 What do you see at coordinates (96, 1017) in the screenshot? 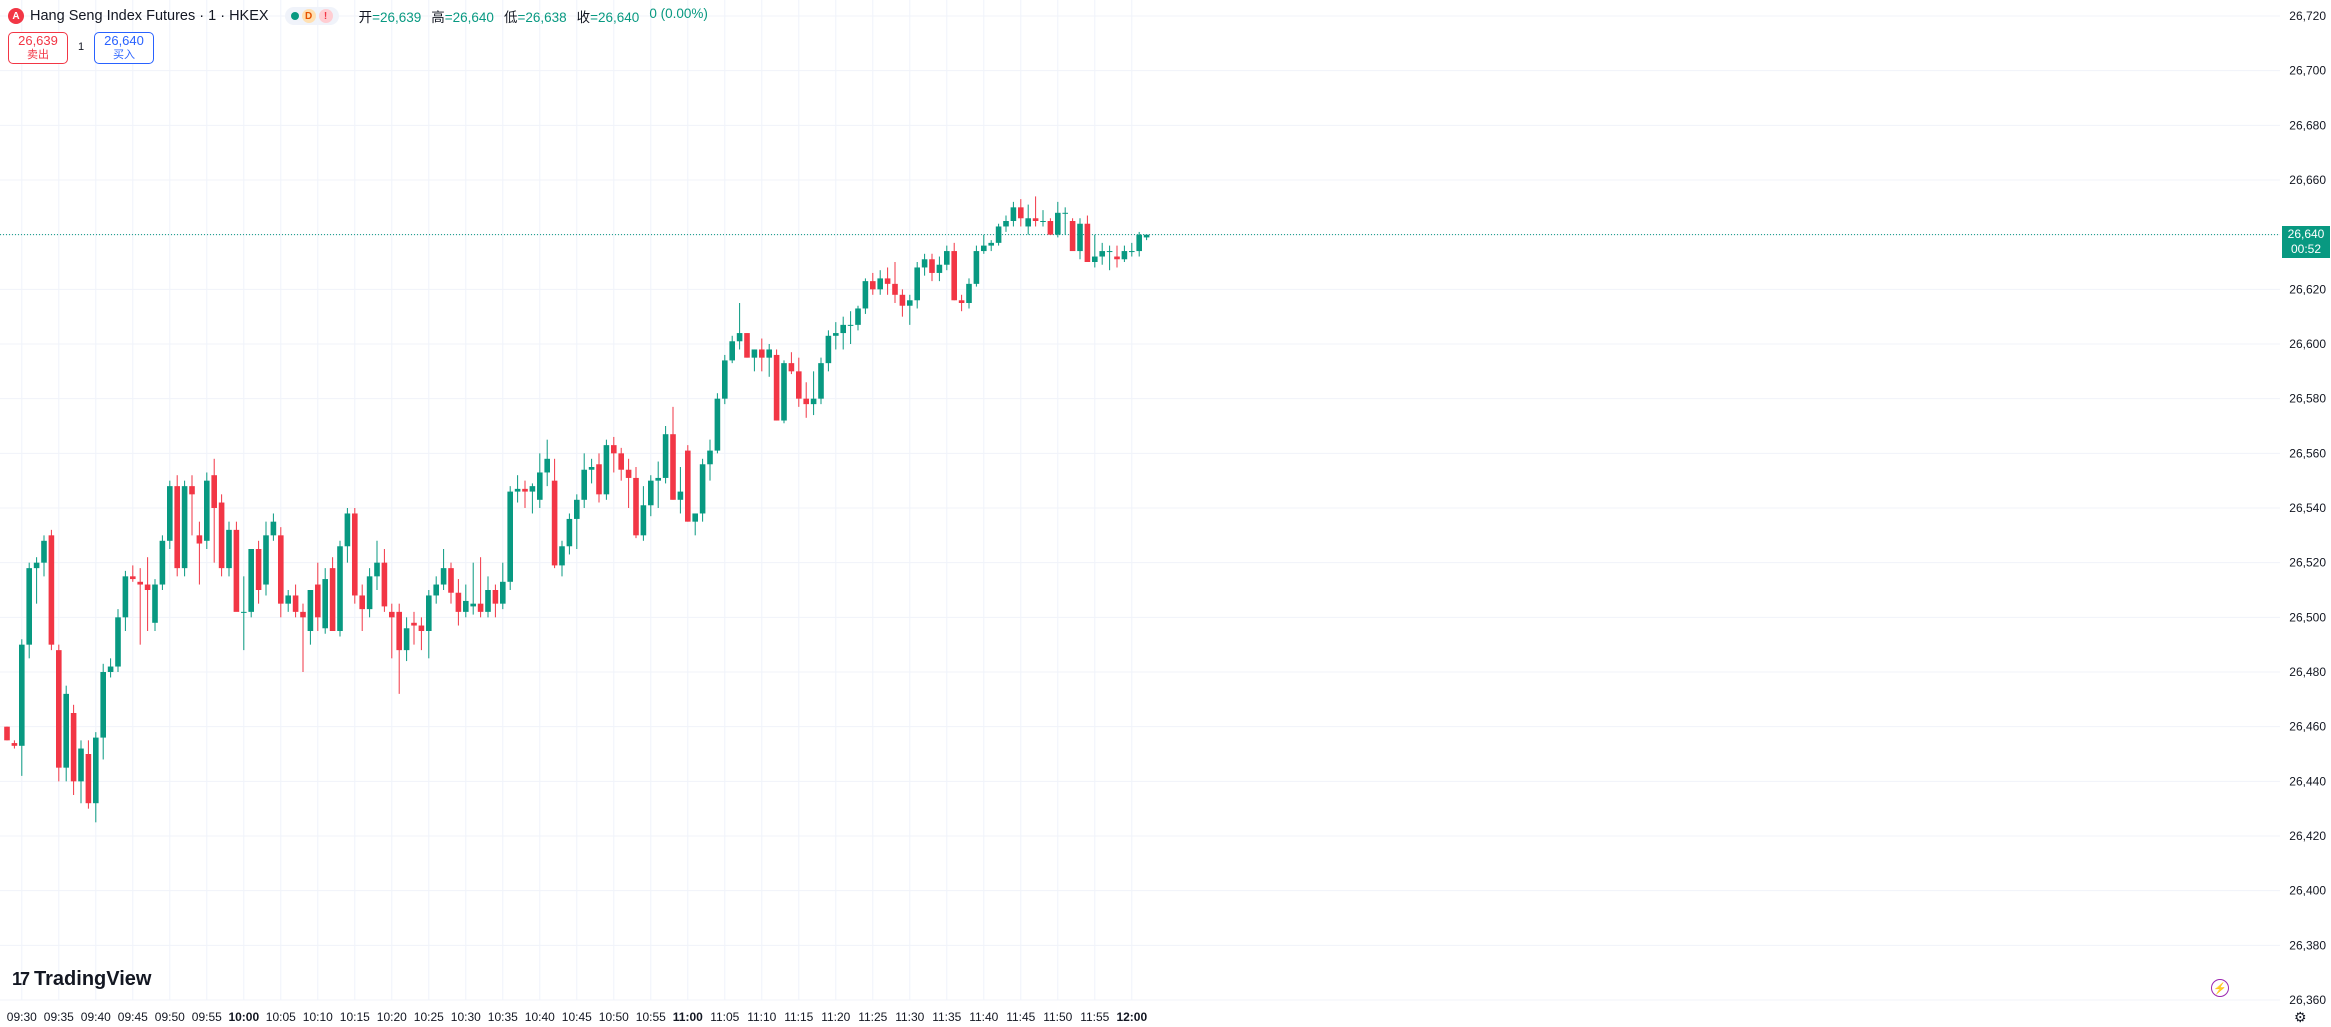
I see `x-tick-label: 09:40` at bounding box center [96, 1017].